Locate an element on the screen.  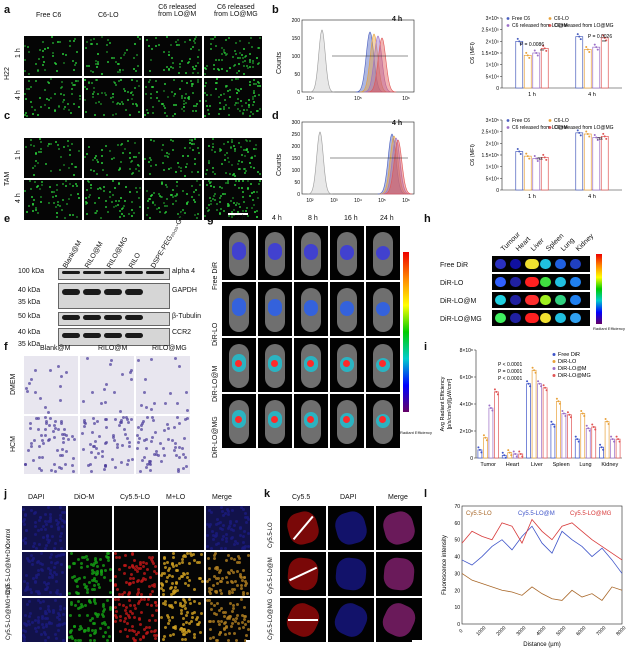
col-f-blank: Blank@M is located at coordinates (55, 348).